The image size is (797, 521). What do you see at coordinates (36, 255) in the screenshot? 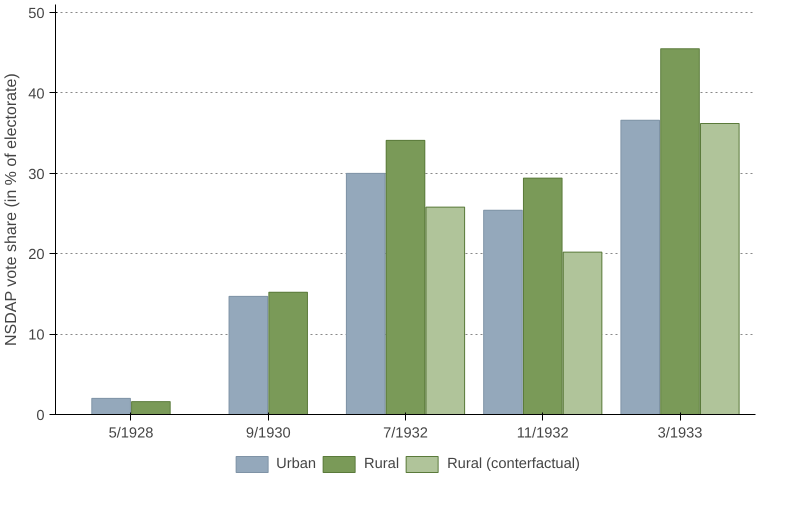
I see `y-tick-label: 20` at bounding box center [36, 255].